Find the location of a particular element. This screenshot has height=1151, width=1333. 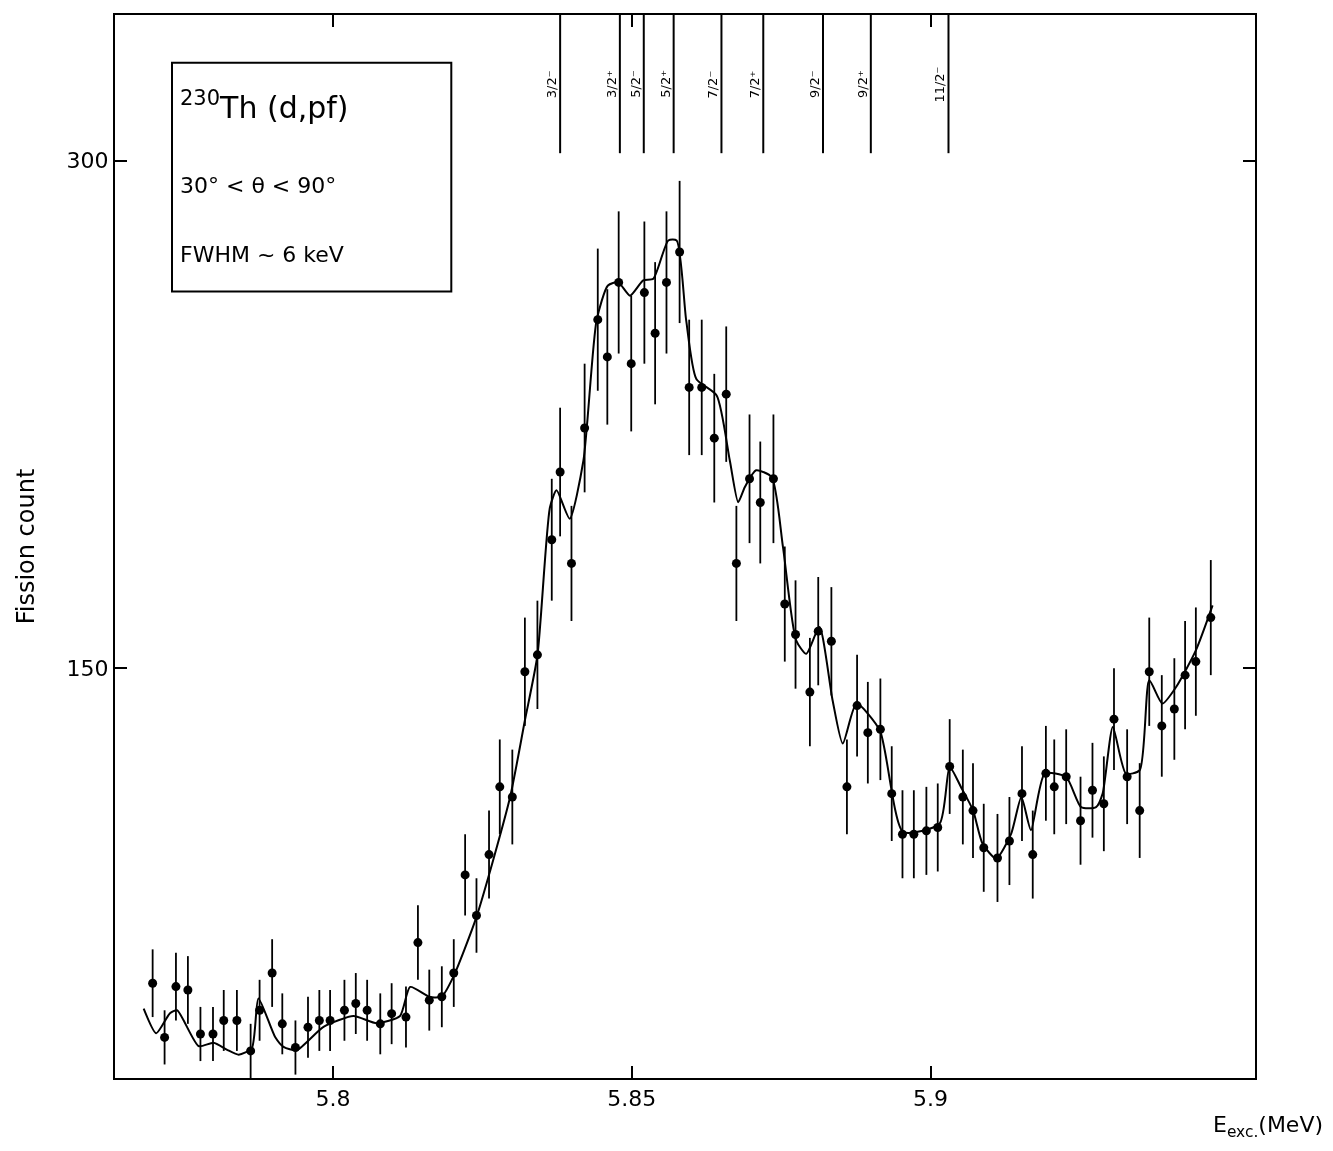

y-tick-label: 300 is located at coordinates (87, 161).